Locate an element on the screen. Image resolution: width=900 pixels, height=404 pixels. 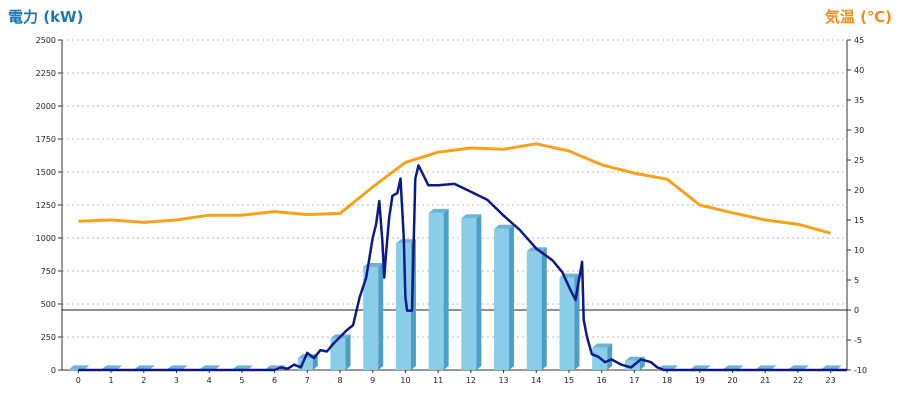
left-tick-label-1: 250 is located at coordinates (48, 337).